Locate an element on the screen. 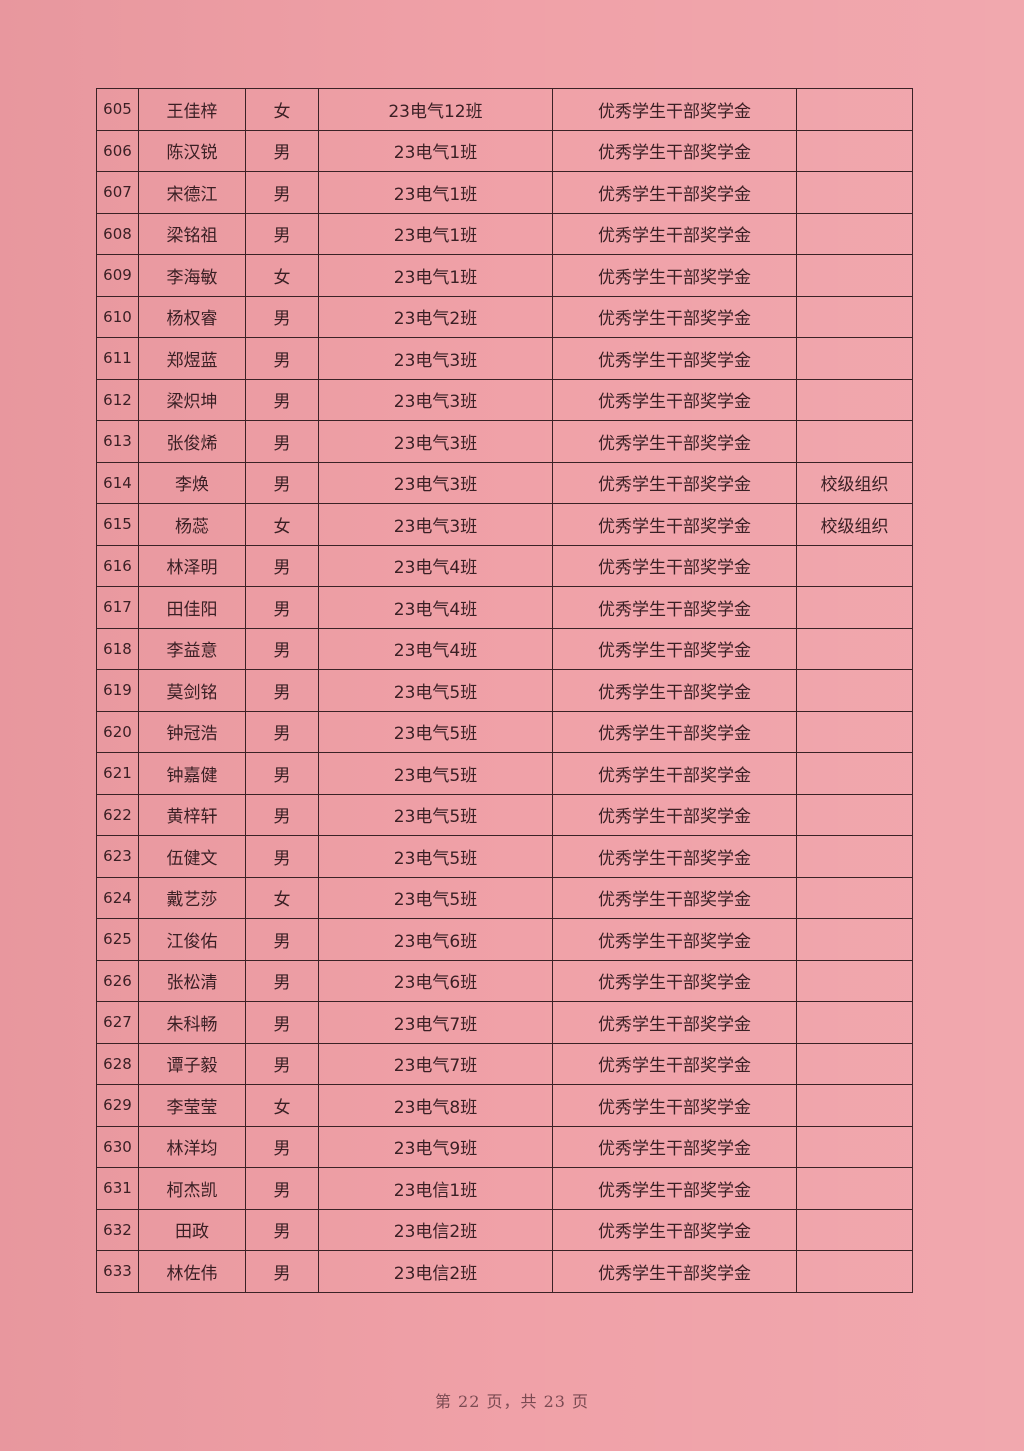 The image size is (1024, 1451). table-row: 608 梁铭祖男 23电气1班 优秀学生干部奖学金 is located at coordinates (504, 233).